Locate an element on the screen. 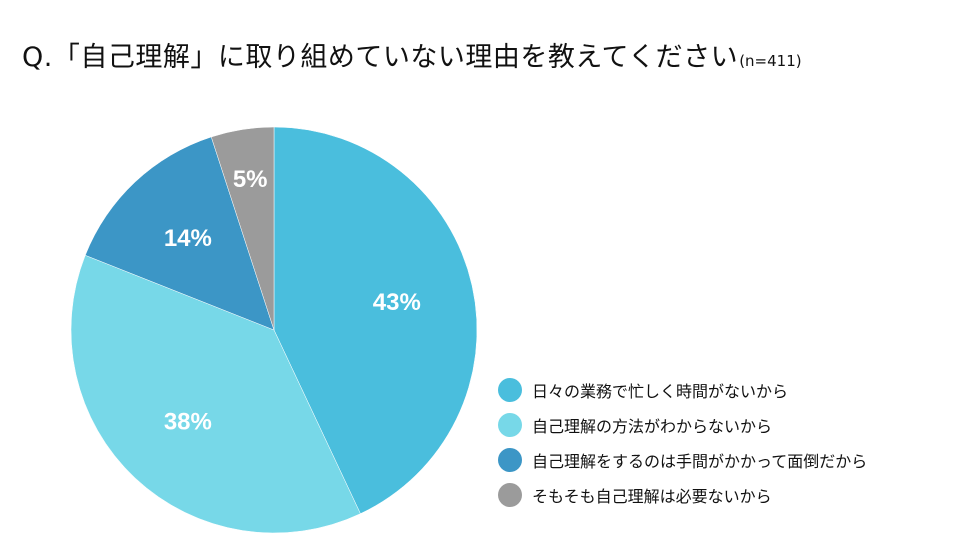 This screenshot has height=542, width=978. legend-item-3: 自己理解をするのは手間がかかって面倒だから is located at coordinates (682, 459).